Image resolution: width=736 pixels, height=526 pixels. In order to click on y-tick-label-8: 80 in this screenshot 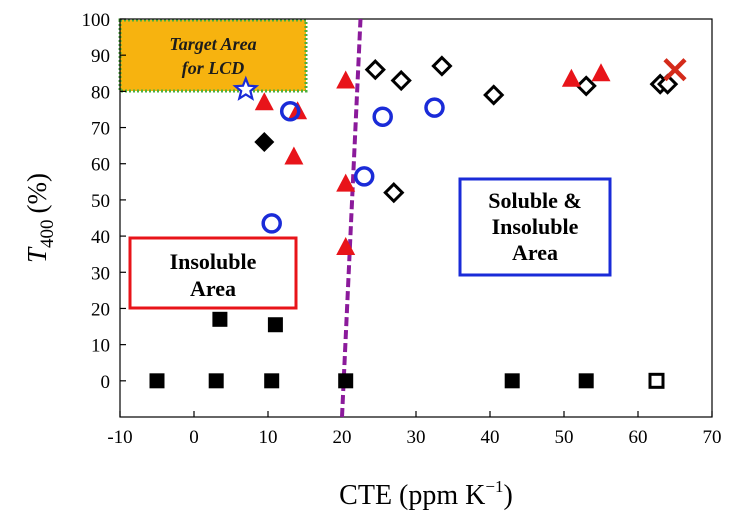, I will do `click(100, 92)`.